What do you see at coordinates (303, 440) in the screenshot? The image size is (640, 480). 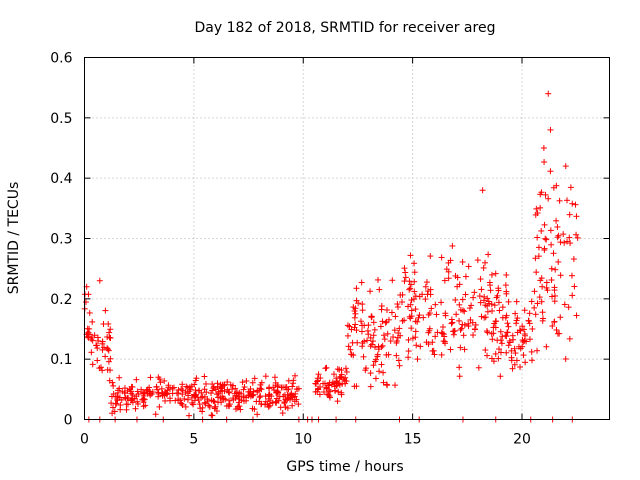 I see `x-tick-label: 10` at bounding box center [303, 440].